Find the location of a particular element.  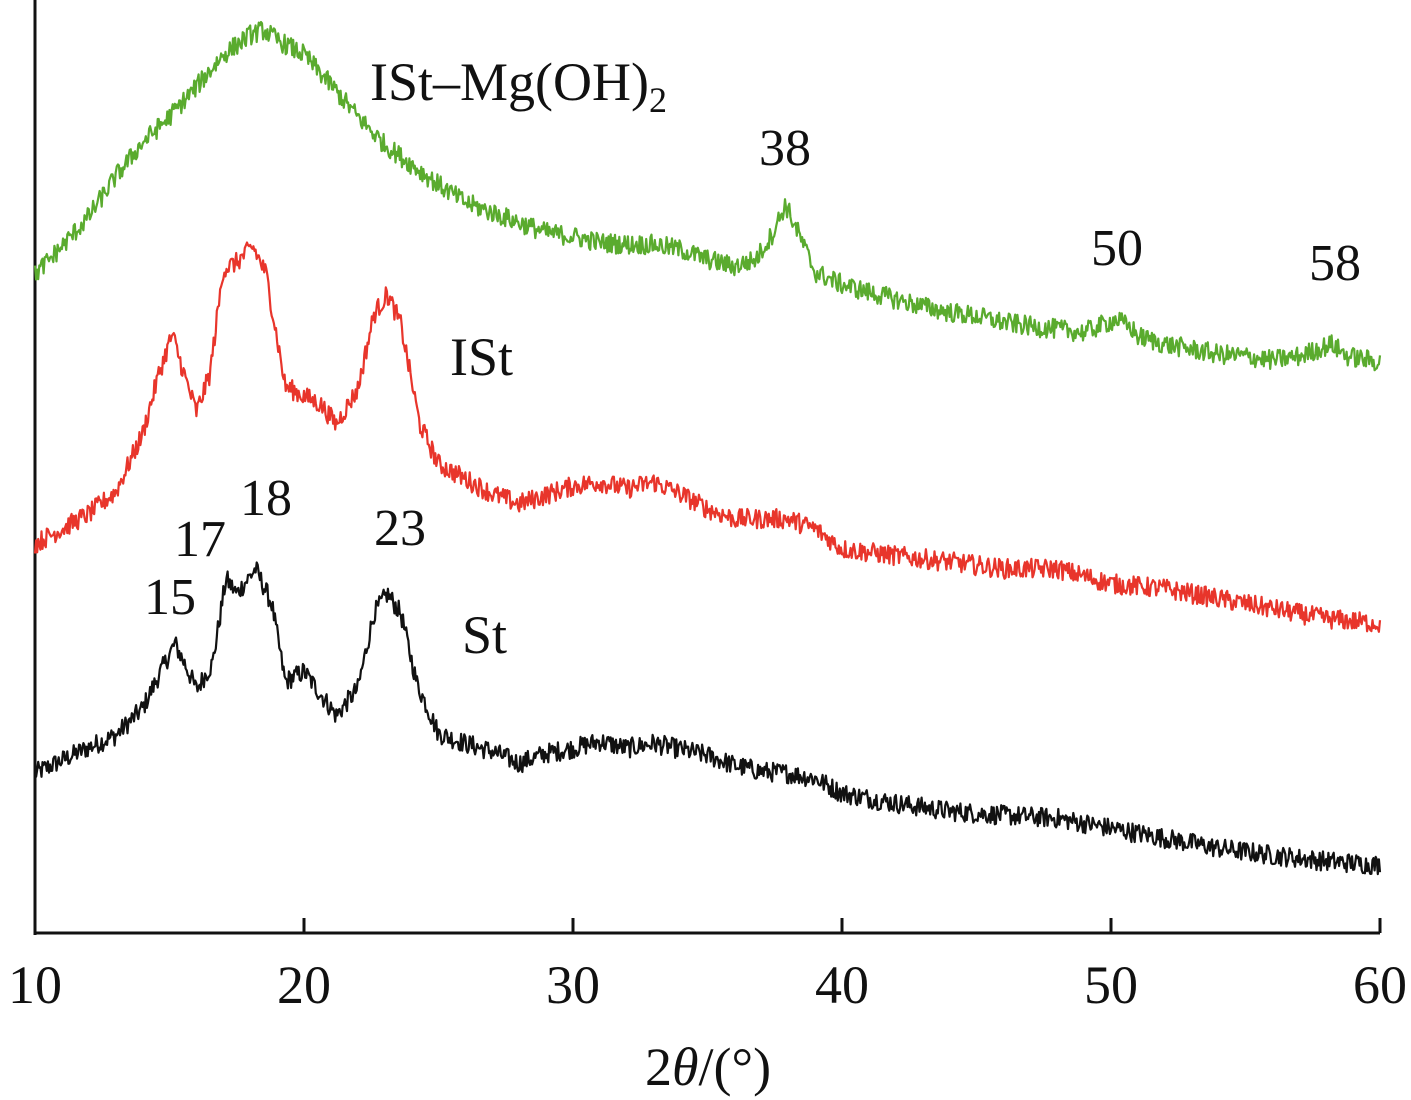

series-label-2: ISt–Mg(OH)2 is located at coordinates (518, 86).